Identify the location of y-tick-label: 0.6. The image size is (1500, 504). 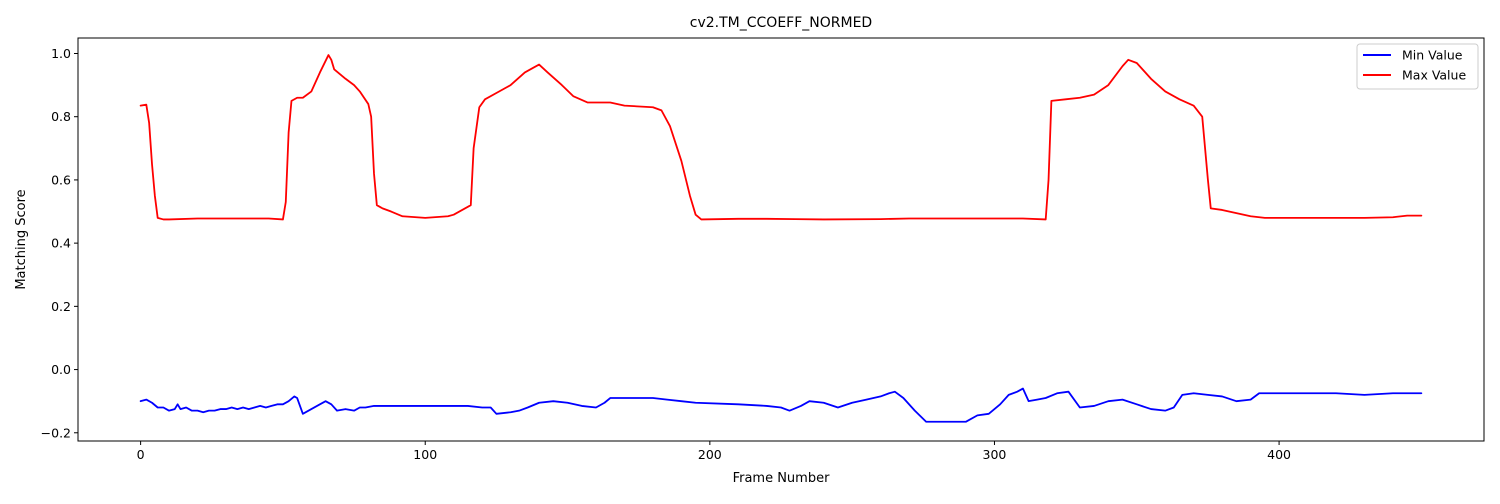
(61, 179).